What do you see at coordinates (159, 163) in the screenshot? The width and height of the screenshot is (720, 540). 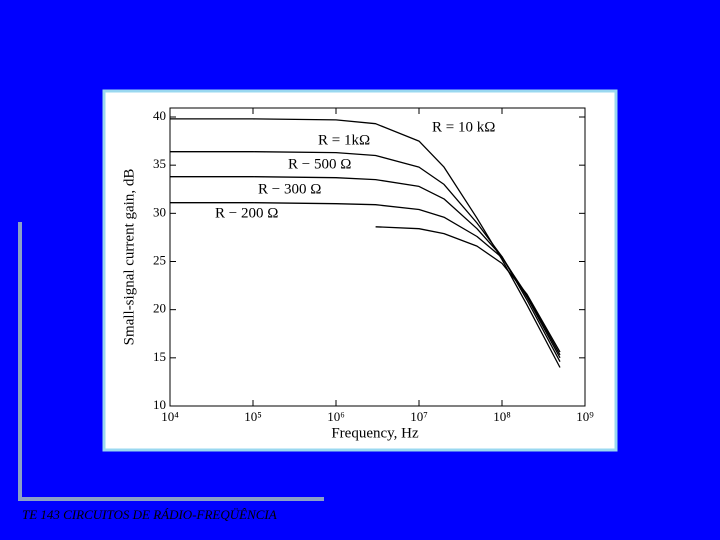 I see `y-tick-label: 35` at bounding box center [159, 163].